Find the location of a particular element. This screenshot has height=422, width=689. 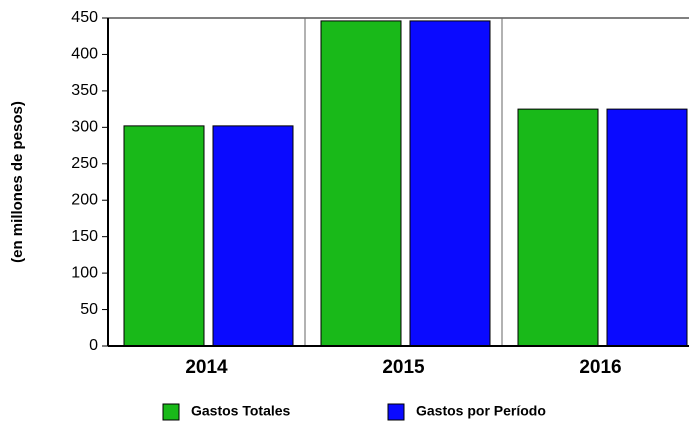

y-tick-label: 450 is located at coordinates (84, 17).